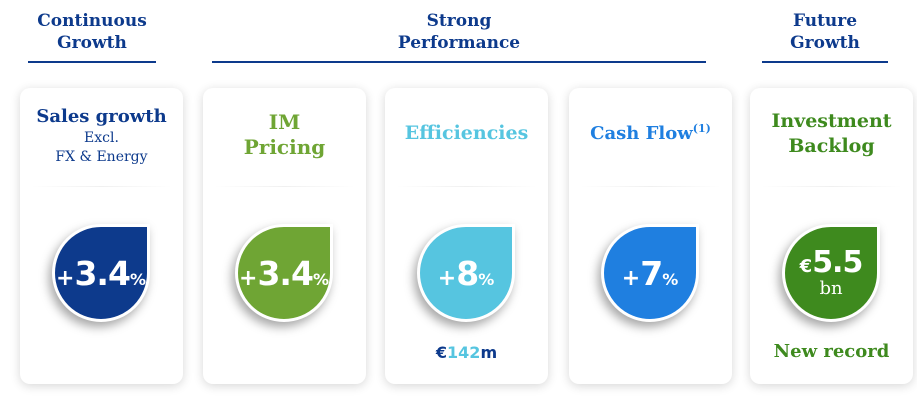  What do you see at coordinates (641, 133) in the screenshot?
I see `card-title-text: Cash Flow` at bounding box center [641, 133].